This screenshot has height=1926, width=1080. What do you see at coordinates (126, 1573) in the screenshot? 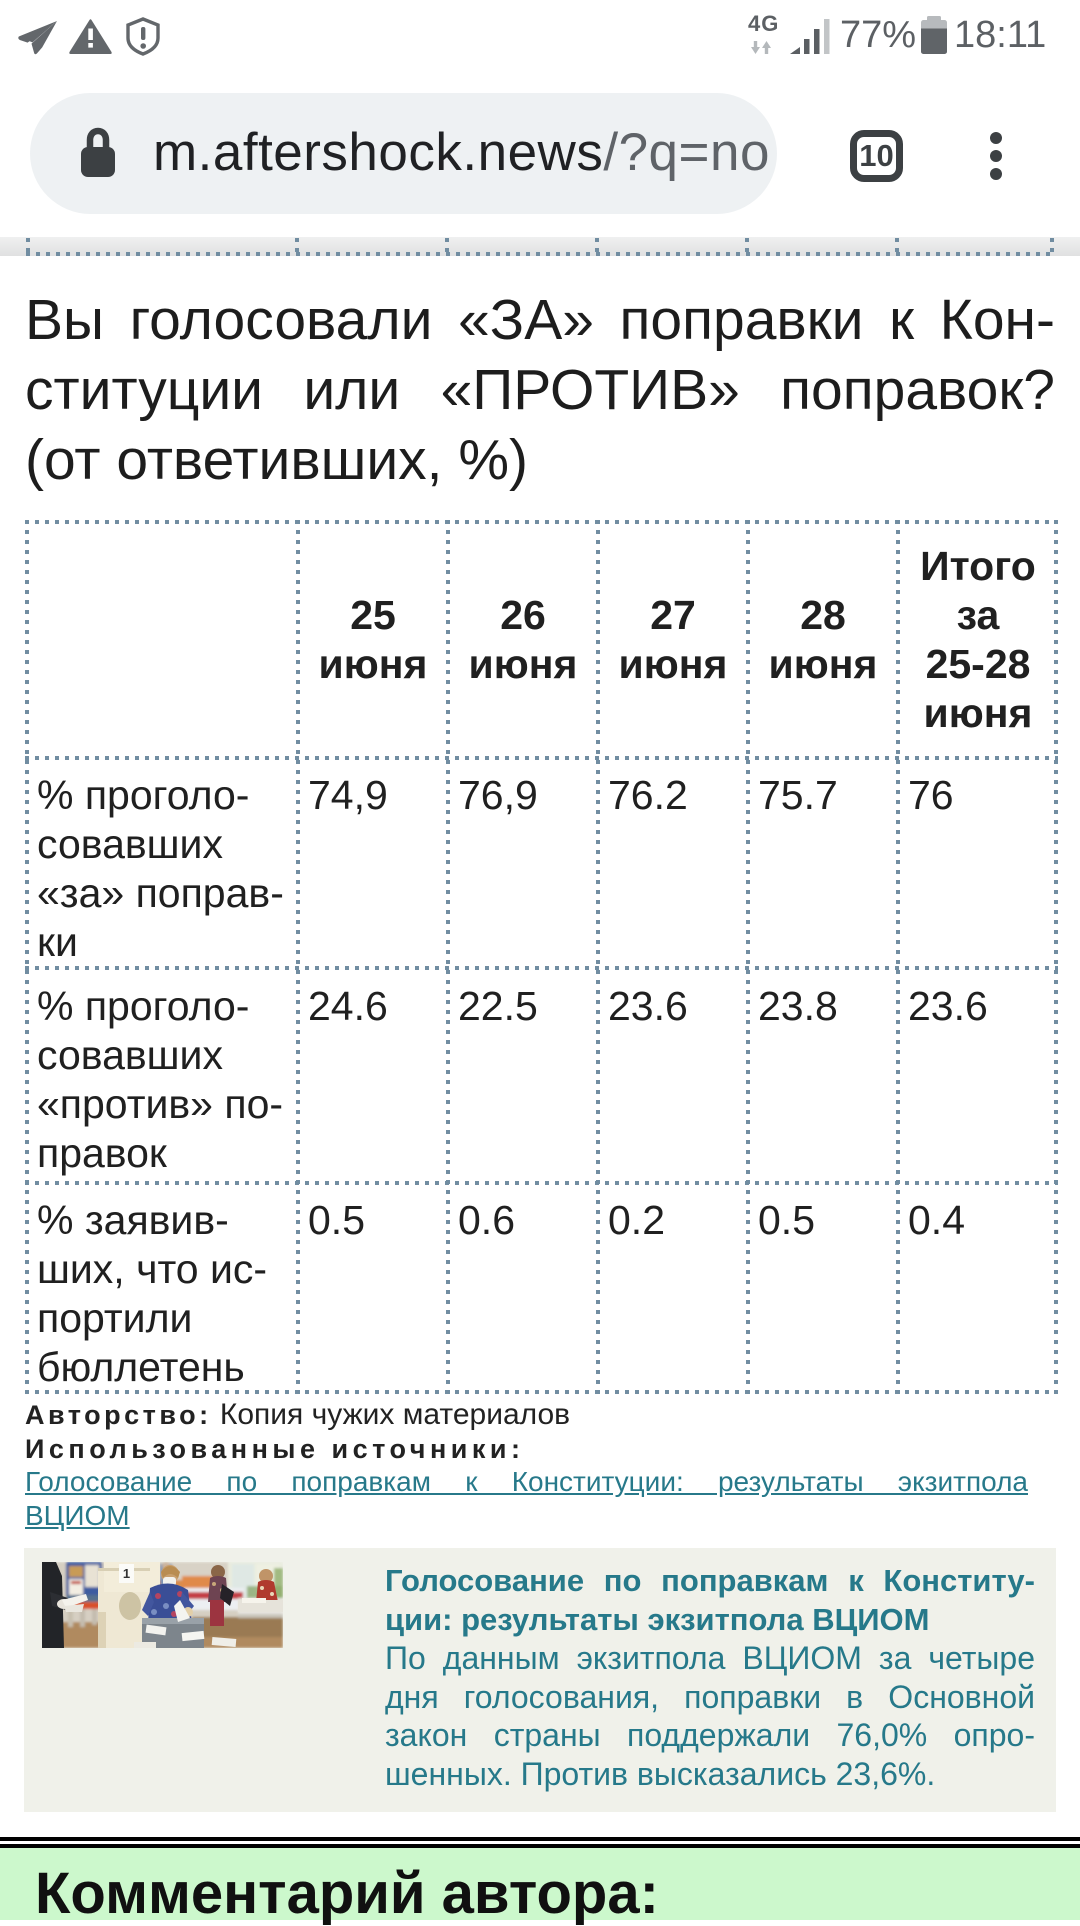
I see `svg-text: 1` at bounding box center [126, 1573].